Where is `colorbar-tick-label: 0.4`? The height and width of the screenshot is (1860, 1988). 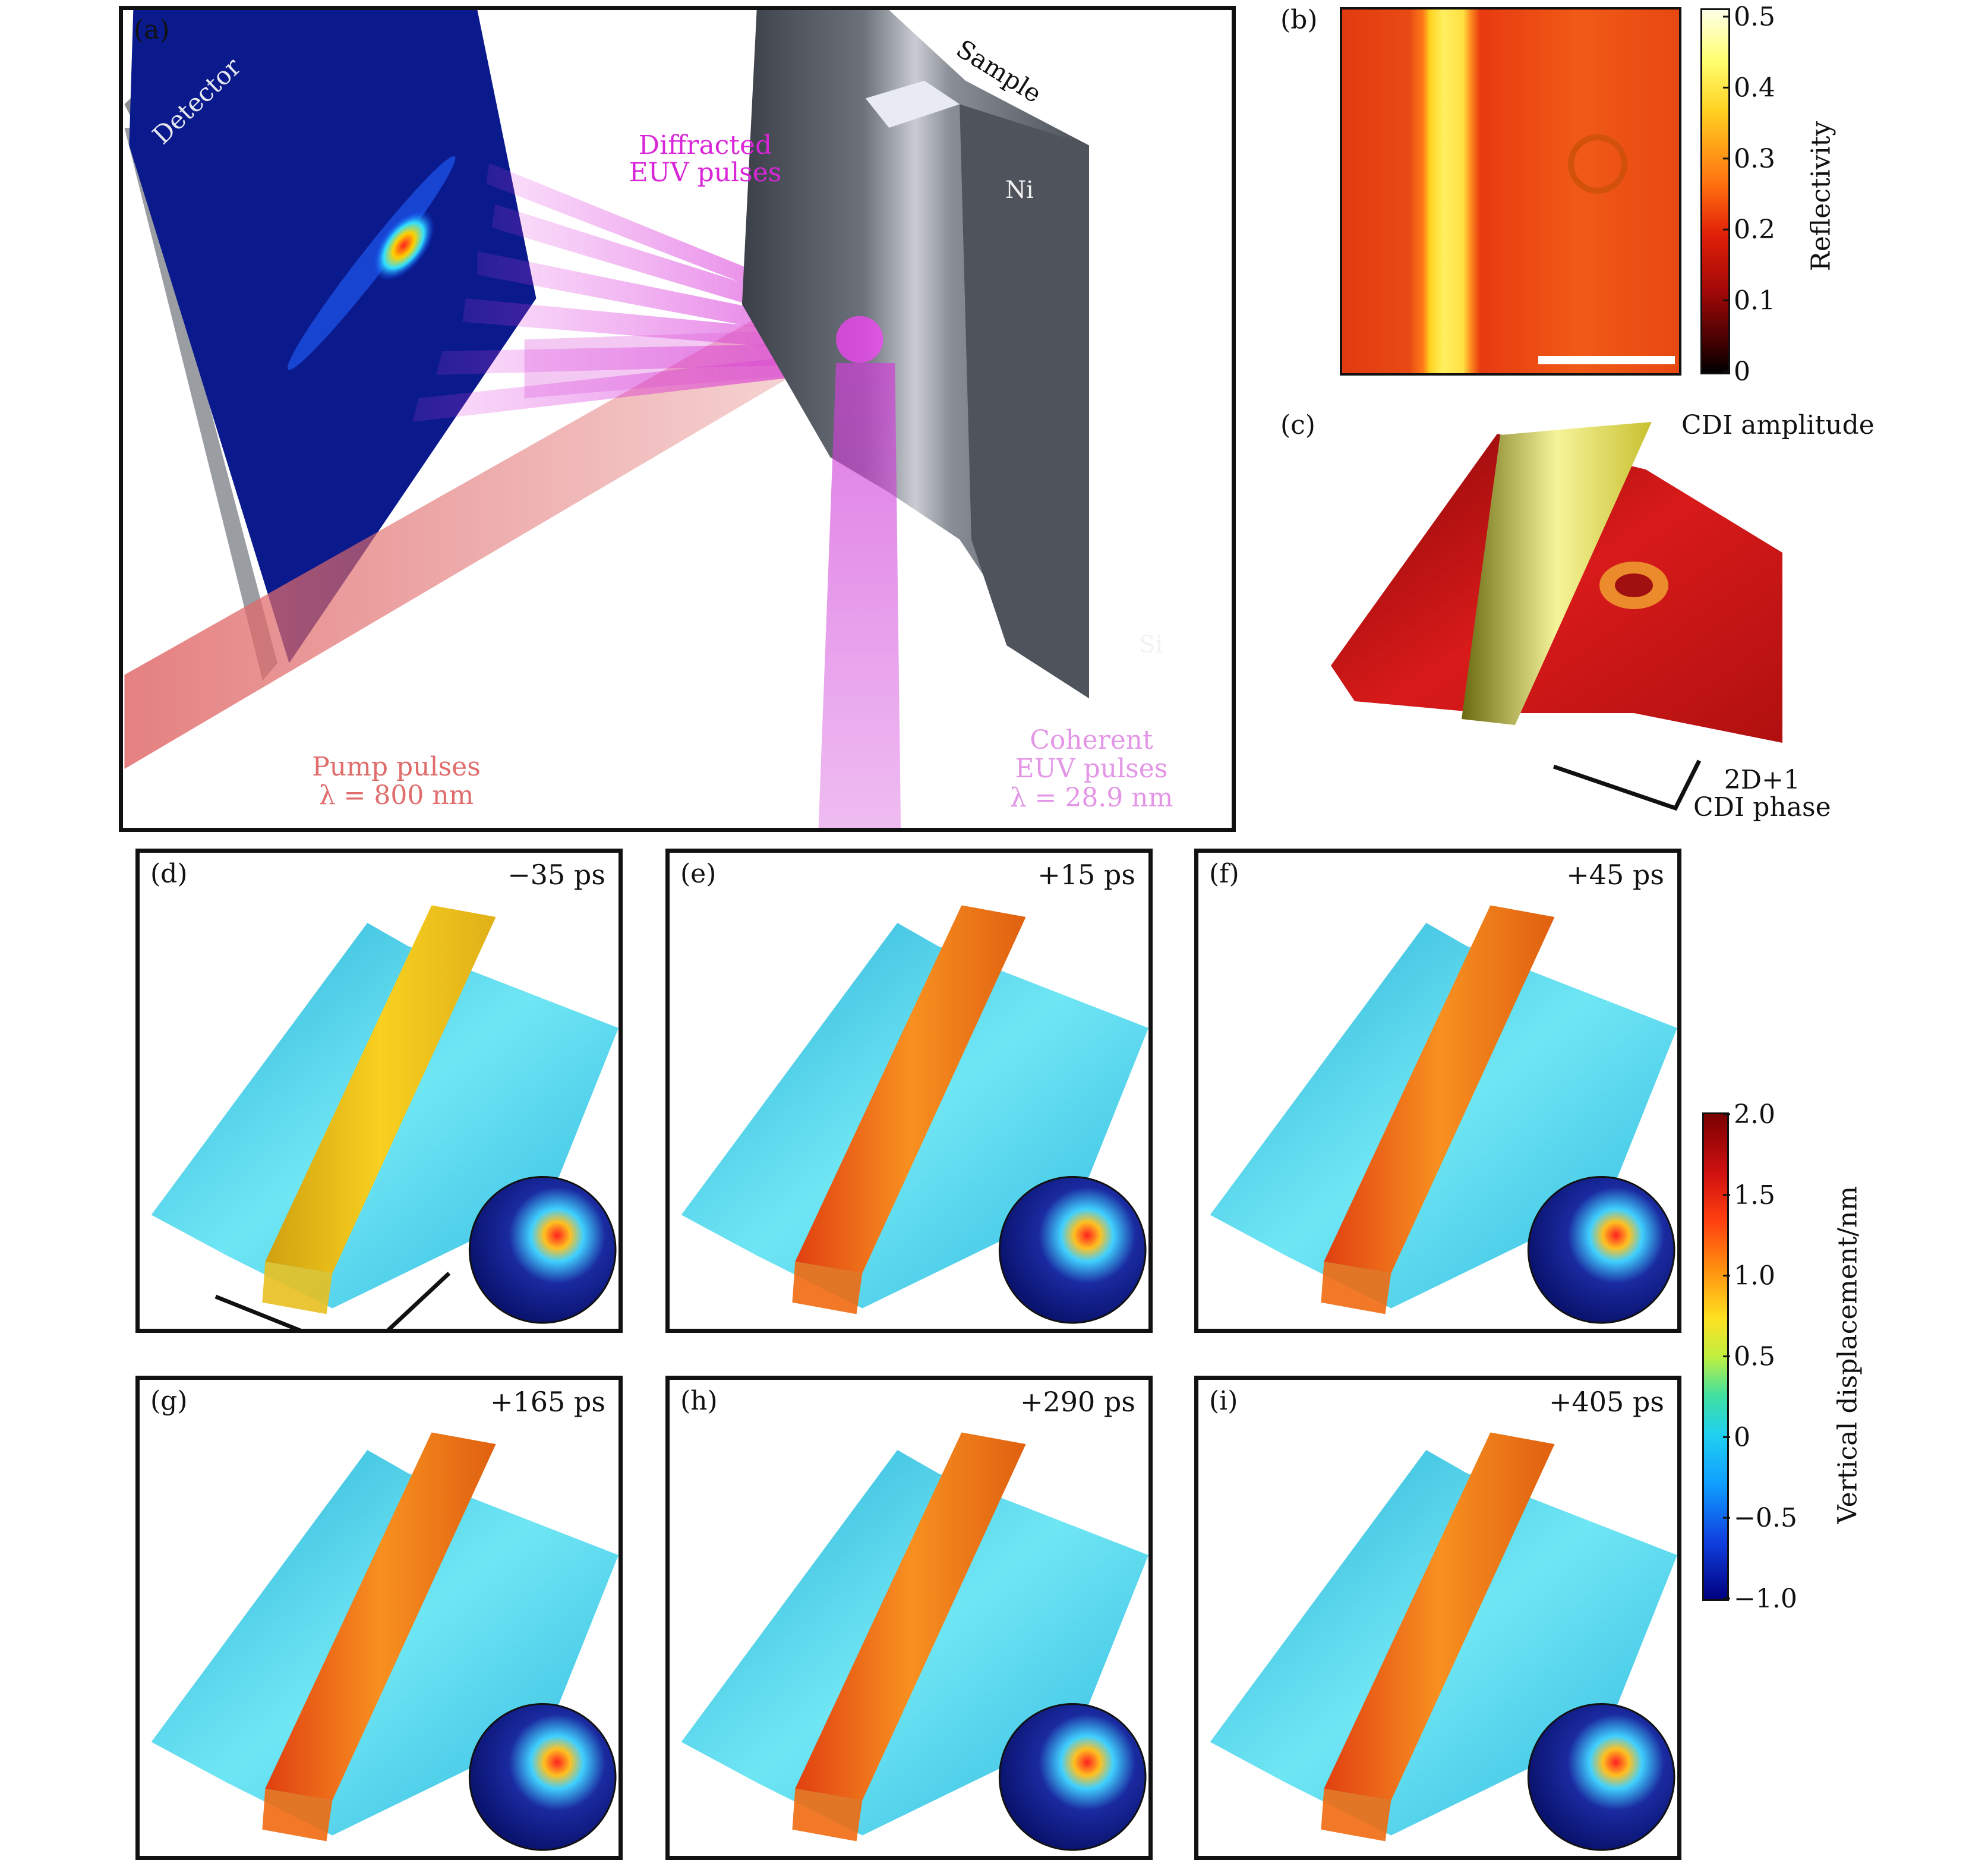
colorbar-tick-label: 0.4 is located at coordinates (1754, 87).